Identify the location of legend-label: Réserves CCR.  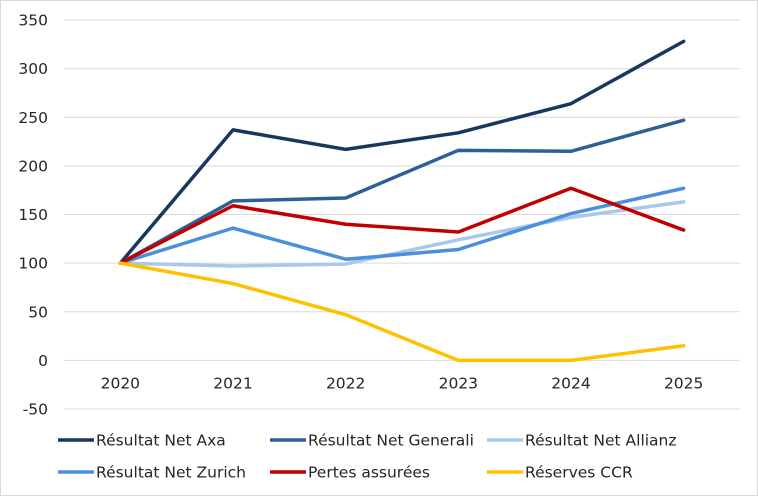
(579, 473).